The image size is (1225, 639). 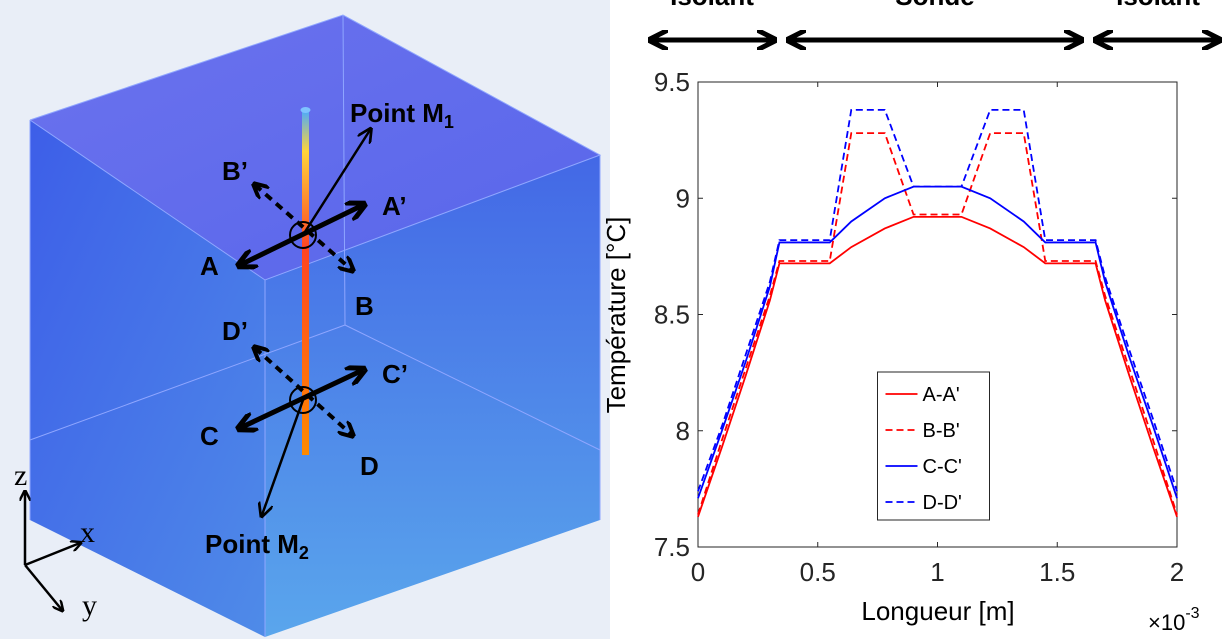 I want to click on axis-y-arrow, so click(x=43, y=587).